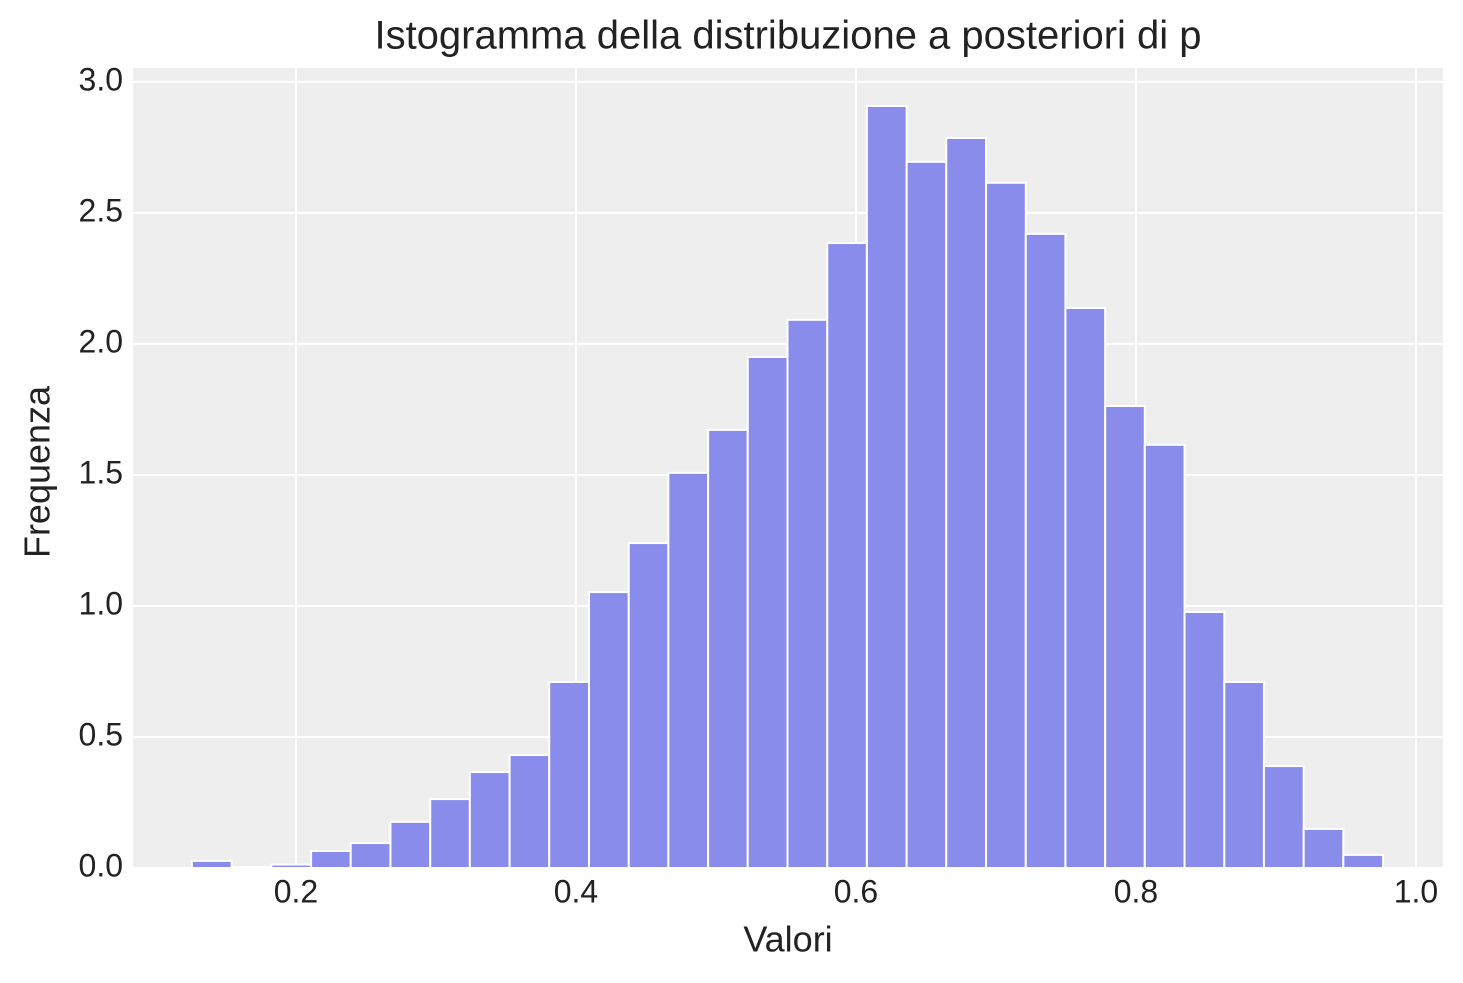 This screenshot has height=983, width=1463. What do you see at coordinates (101, 865) in the screenshot?
I see `y-tick-label: 0.0` at bounding box center [101, 865].